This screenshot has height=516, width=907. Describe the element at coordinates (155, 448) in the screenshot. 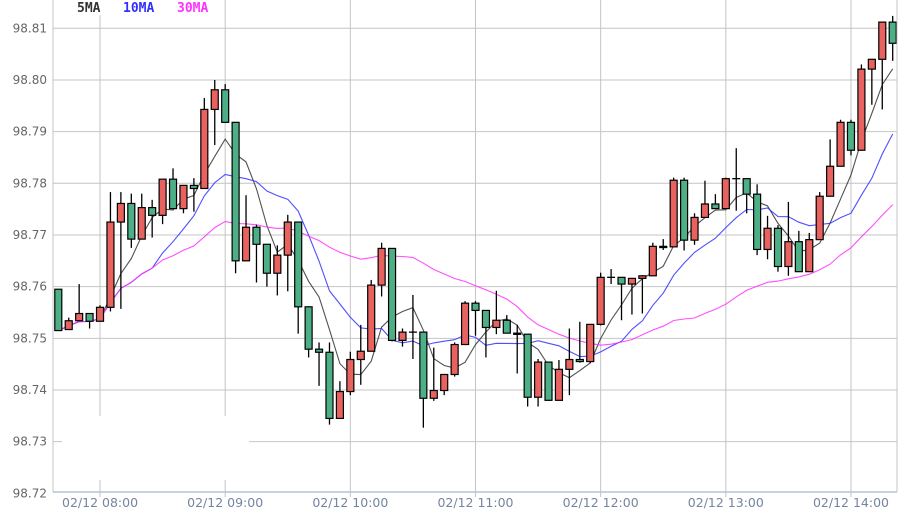

I see `blank-overlay` at that location.